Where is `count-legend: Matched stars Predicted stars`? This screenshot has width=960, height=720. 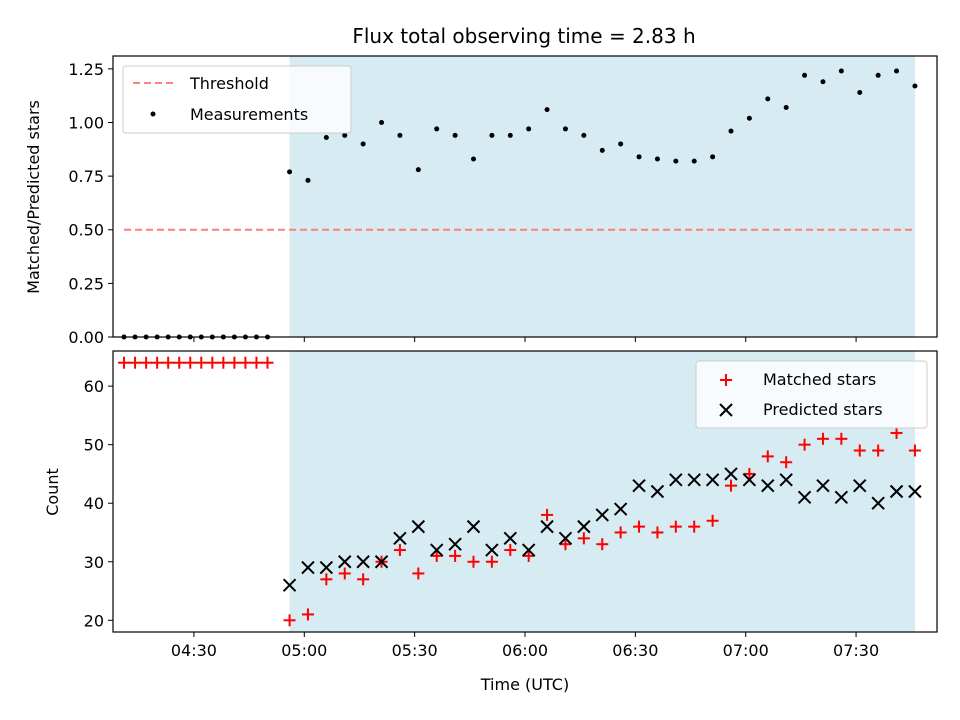 count-legend: Matched stars Predicted stars is located at coordinates (811, 394).